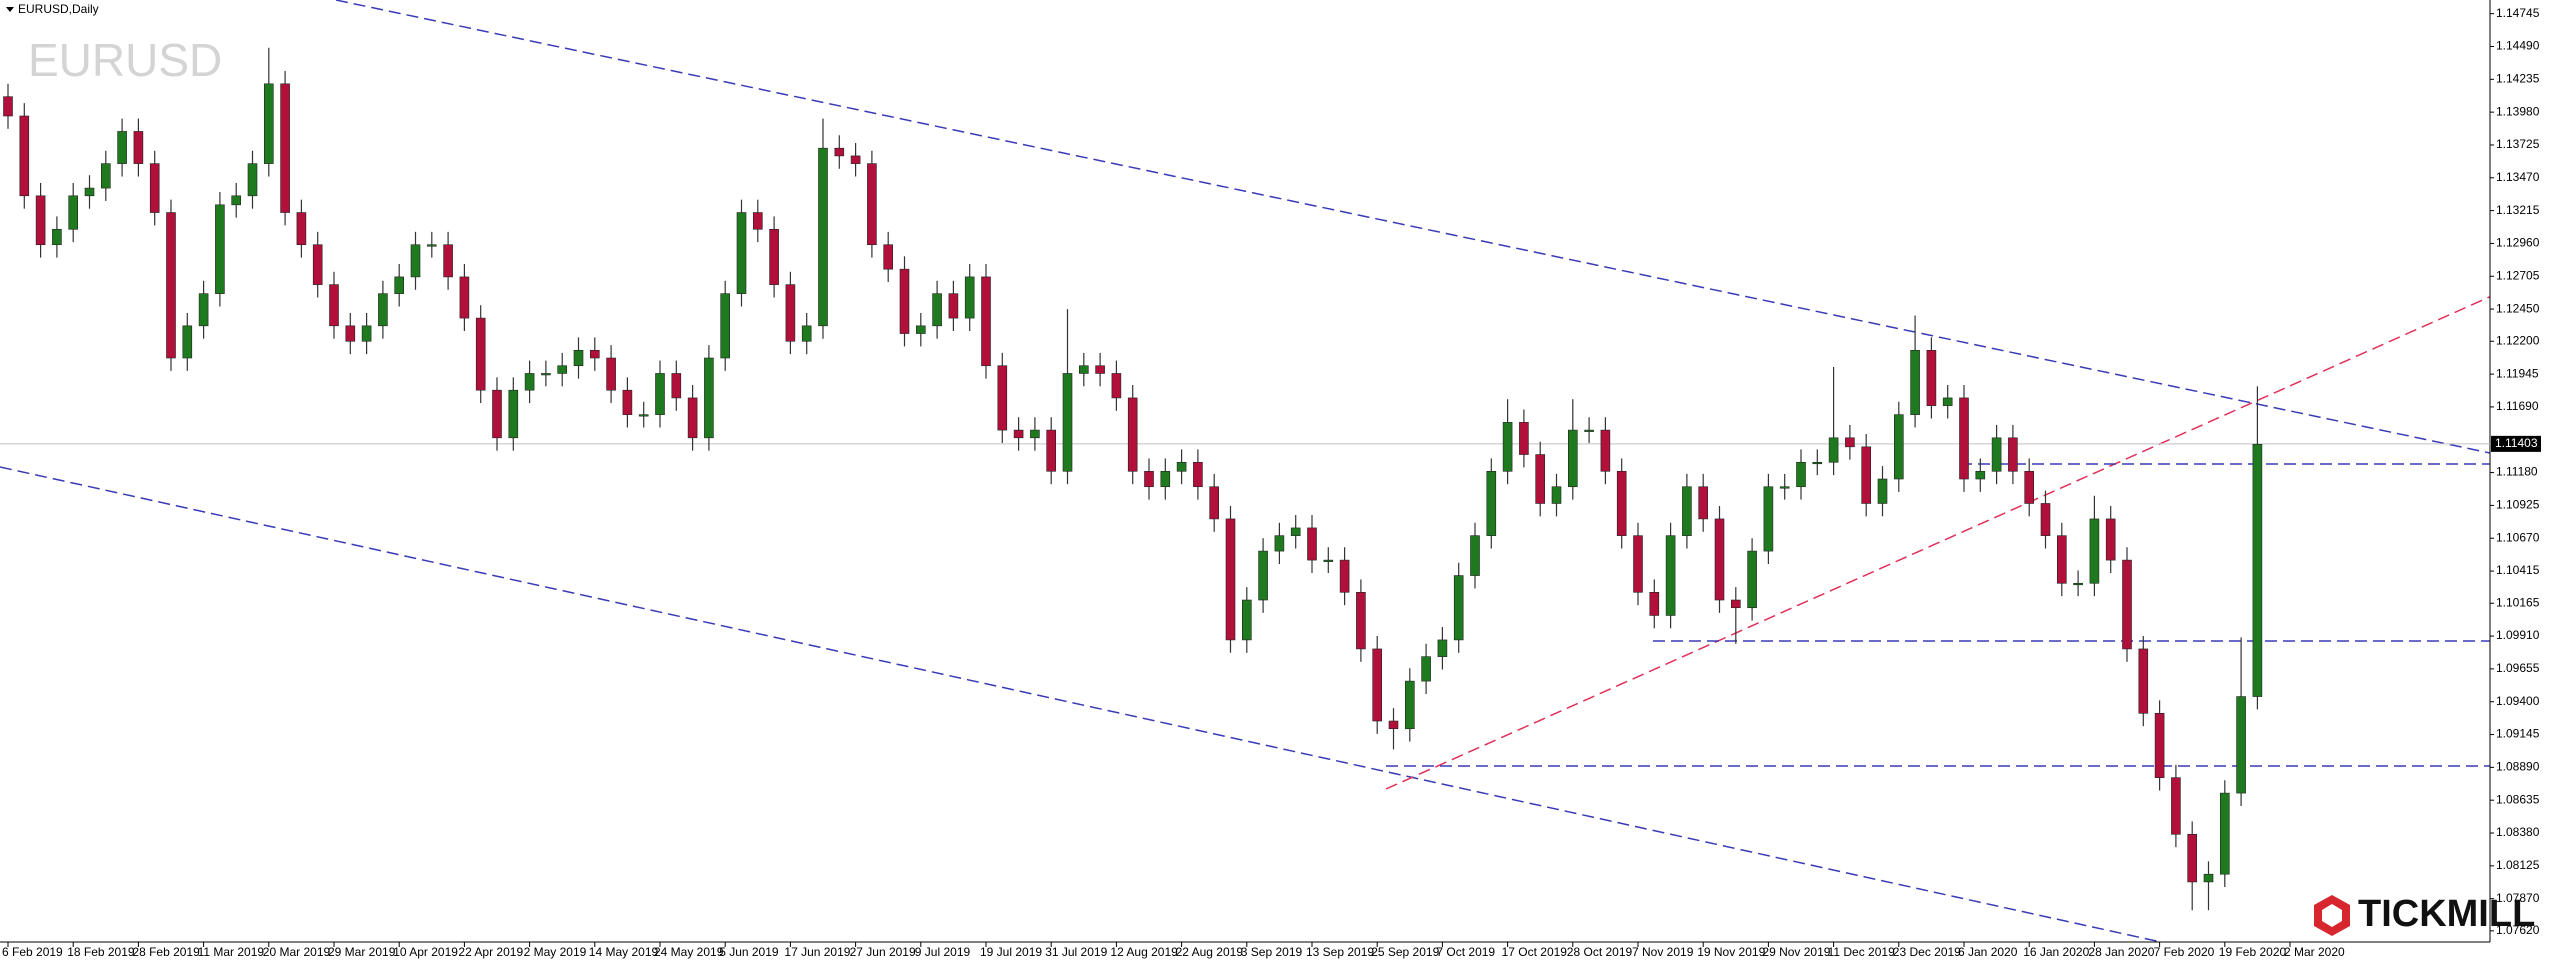  Describe the element at coordinates (231, 952) in the screenshot. I see `x-tick-label: 11 Mar 2019` at that location.